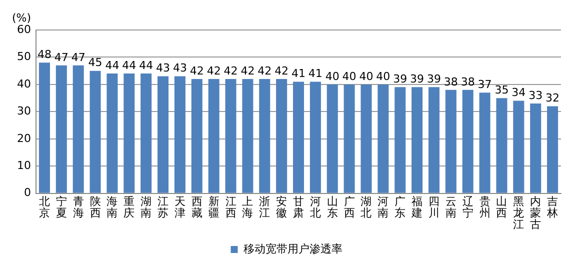 This screenshot has width=577, height=273. Describe the element at coordinates (23, 57) in the screenshot. I see `y-tick-label: 50` at that location.